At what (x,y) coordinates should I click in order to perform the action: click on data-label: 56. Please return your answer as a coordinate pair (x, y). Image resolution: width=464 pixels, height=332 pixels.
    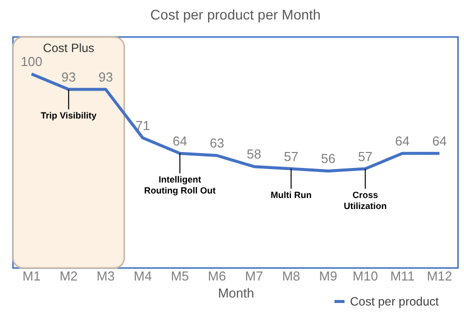
    Looking at the image, I should click on (328, 158).